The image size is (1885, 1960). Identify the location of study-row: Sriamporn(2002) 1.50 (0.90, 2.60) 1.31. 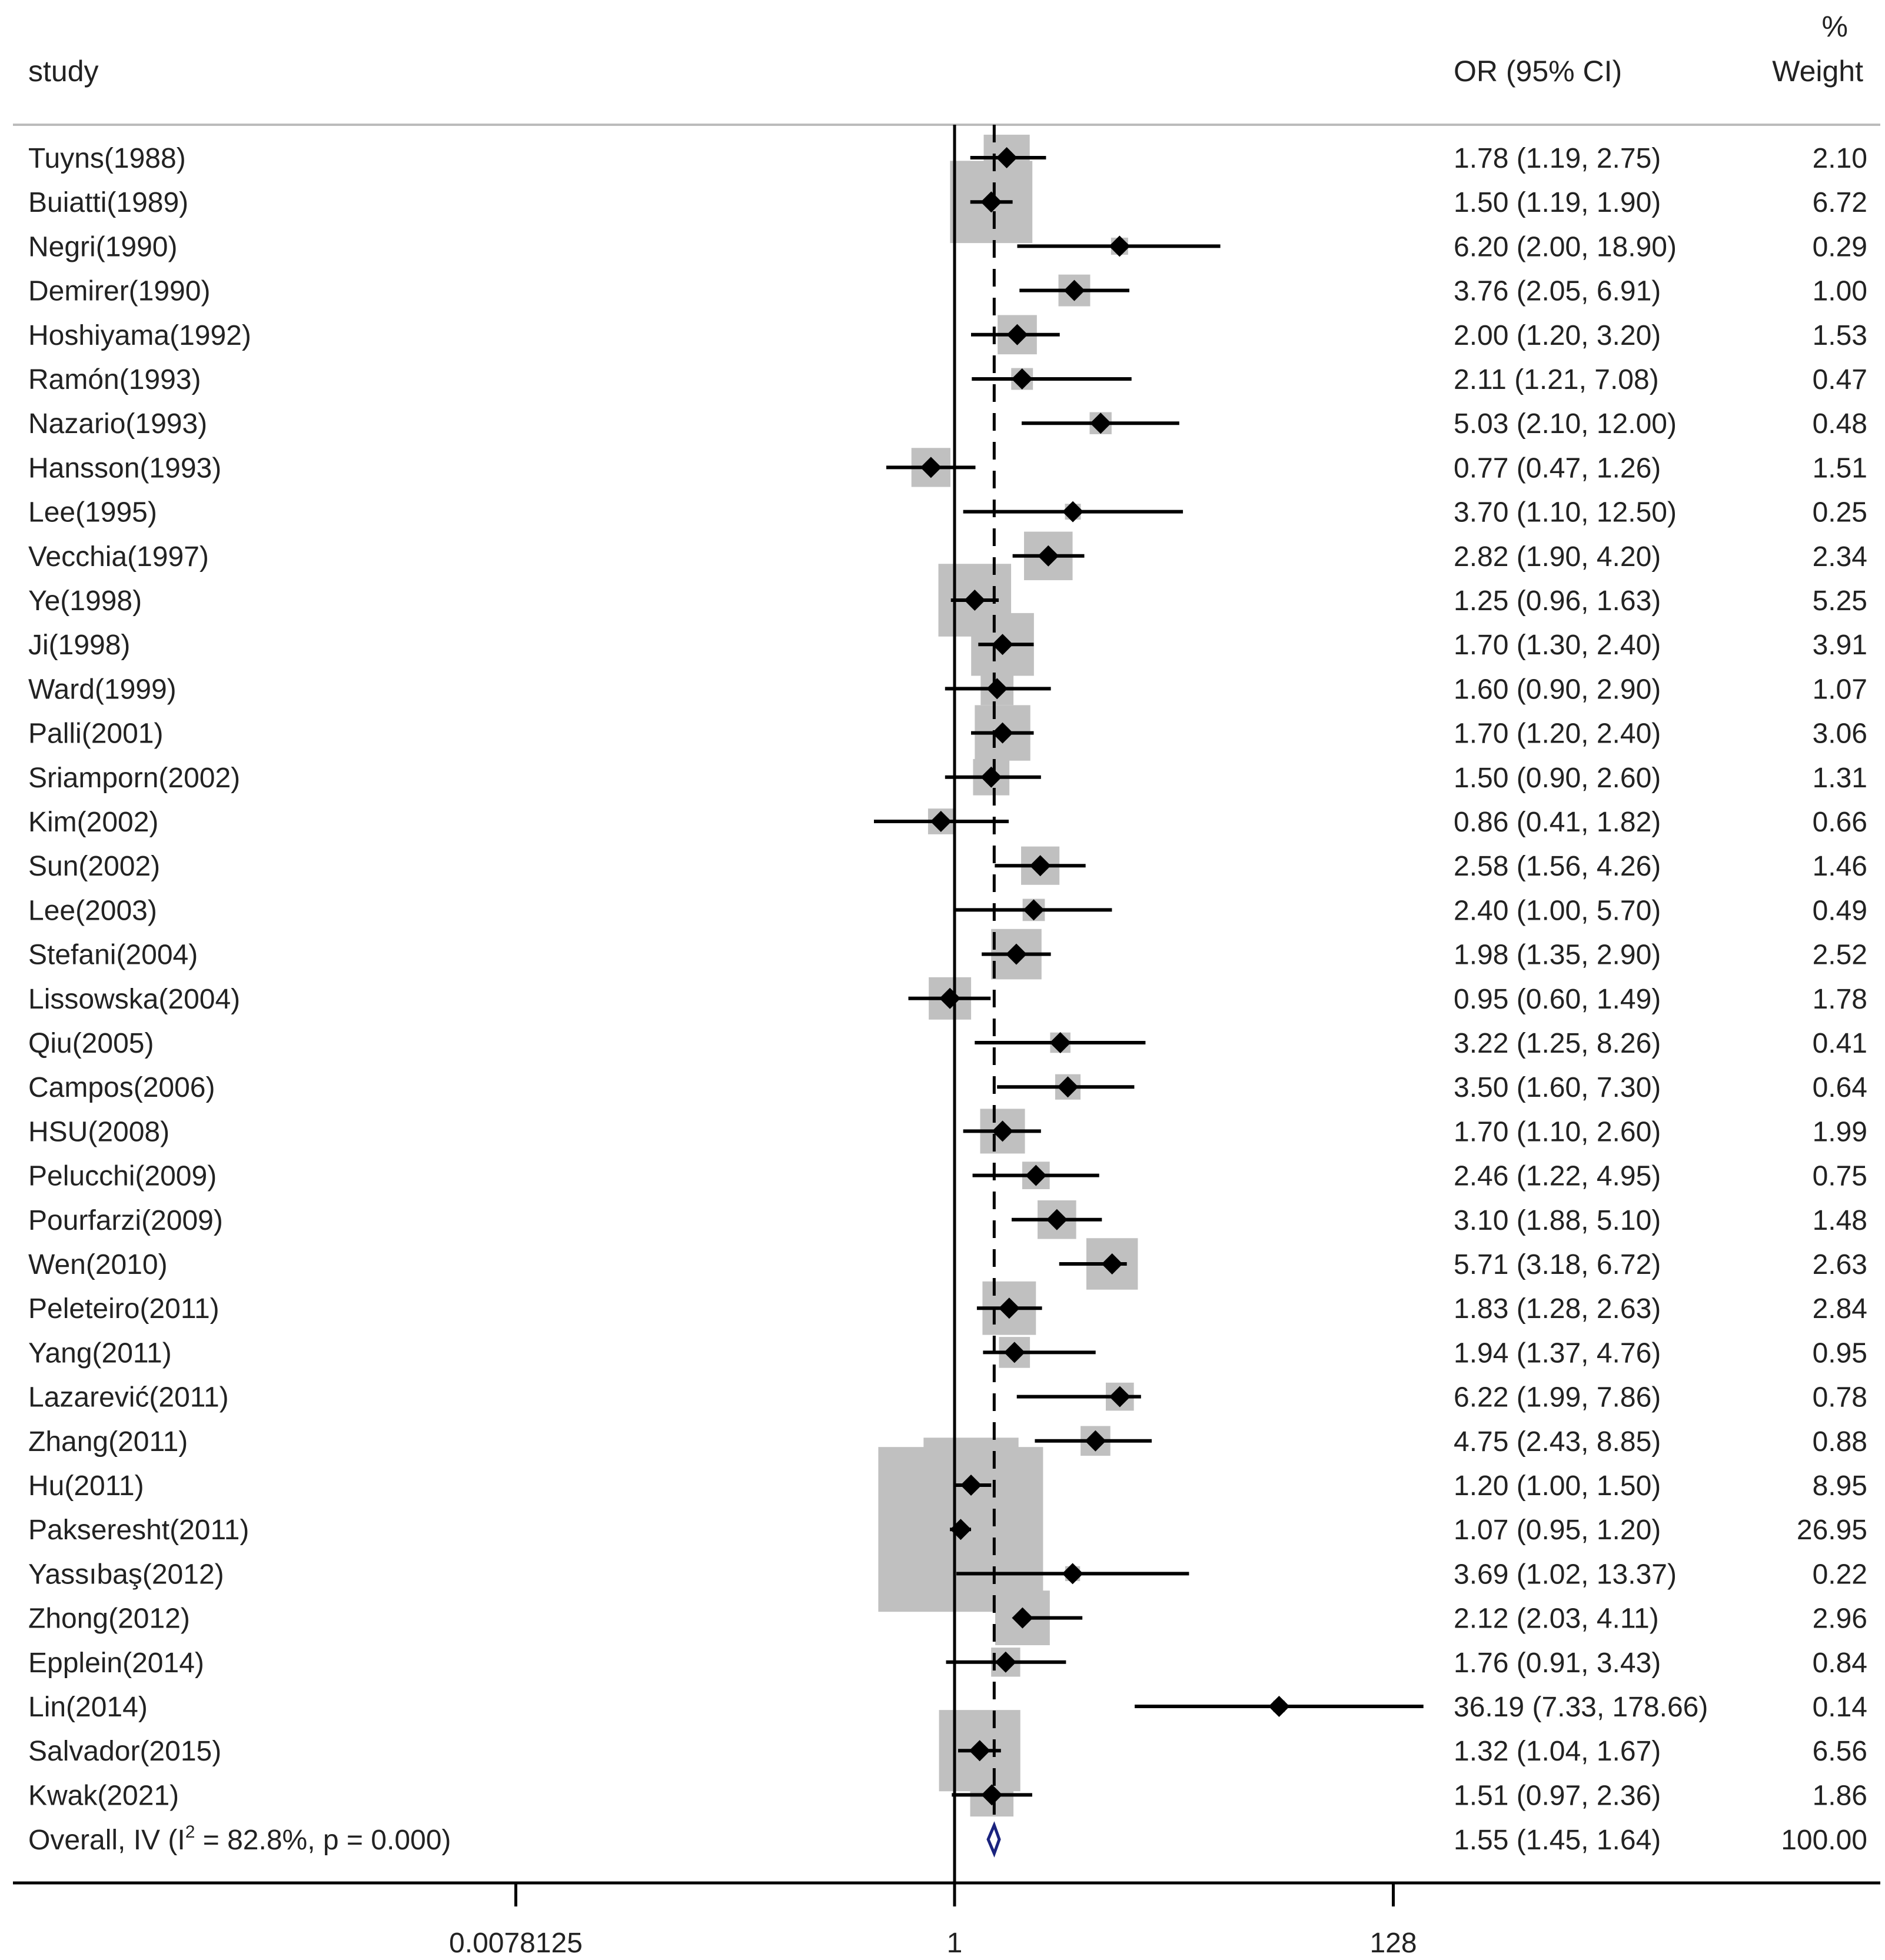
(947, 778).